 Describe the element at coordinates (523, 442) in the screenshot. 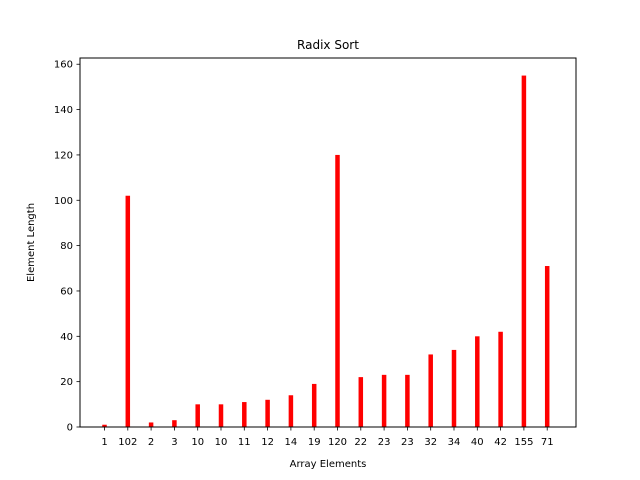

I see `x-tick-label-18: 155` at that location.